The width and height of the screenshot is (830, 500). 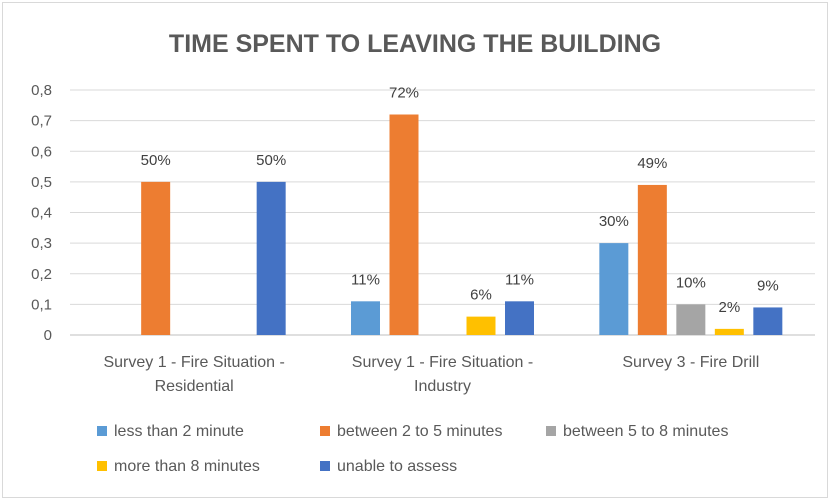 I want to click on y-tick-label: 0, so click(x=48, y=335).